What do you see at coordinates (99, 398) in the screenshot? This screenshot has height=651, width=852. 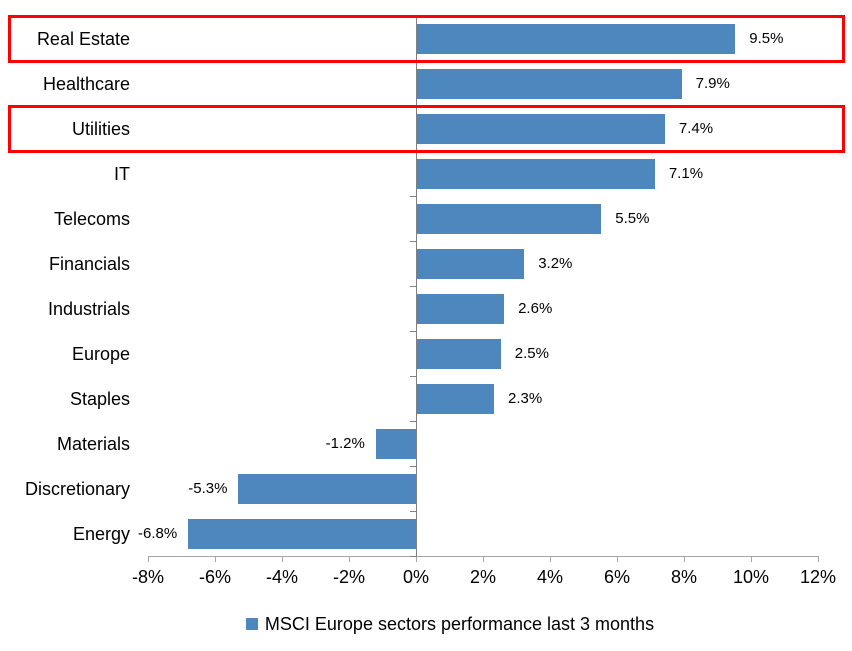 I see `category-label: Staples` at bounding box center [99, 398].